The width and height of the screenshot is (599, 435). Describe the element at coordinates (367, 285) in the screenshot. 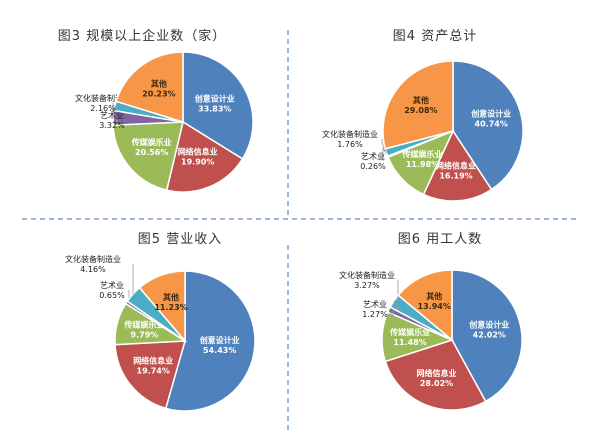

I see `slice-percent-label: 3.27%` at that location.